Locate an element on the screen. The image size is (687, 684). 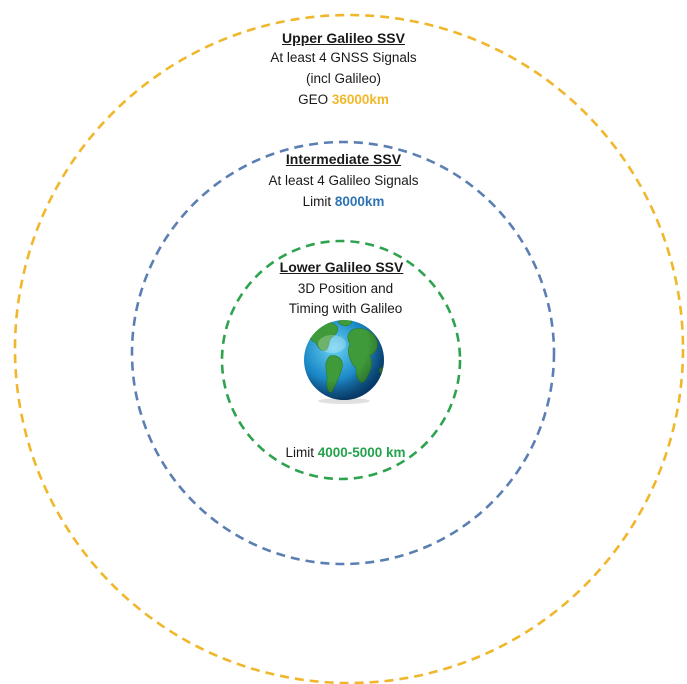
lower-ssv-line2: Timing with Galileo is located at coordinates (345, 308).